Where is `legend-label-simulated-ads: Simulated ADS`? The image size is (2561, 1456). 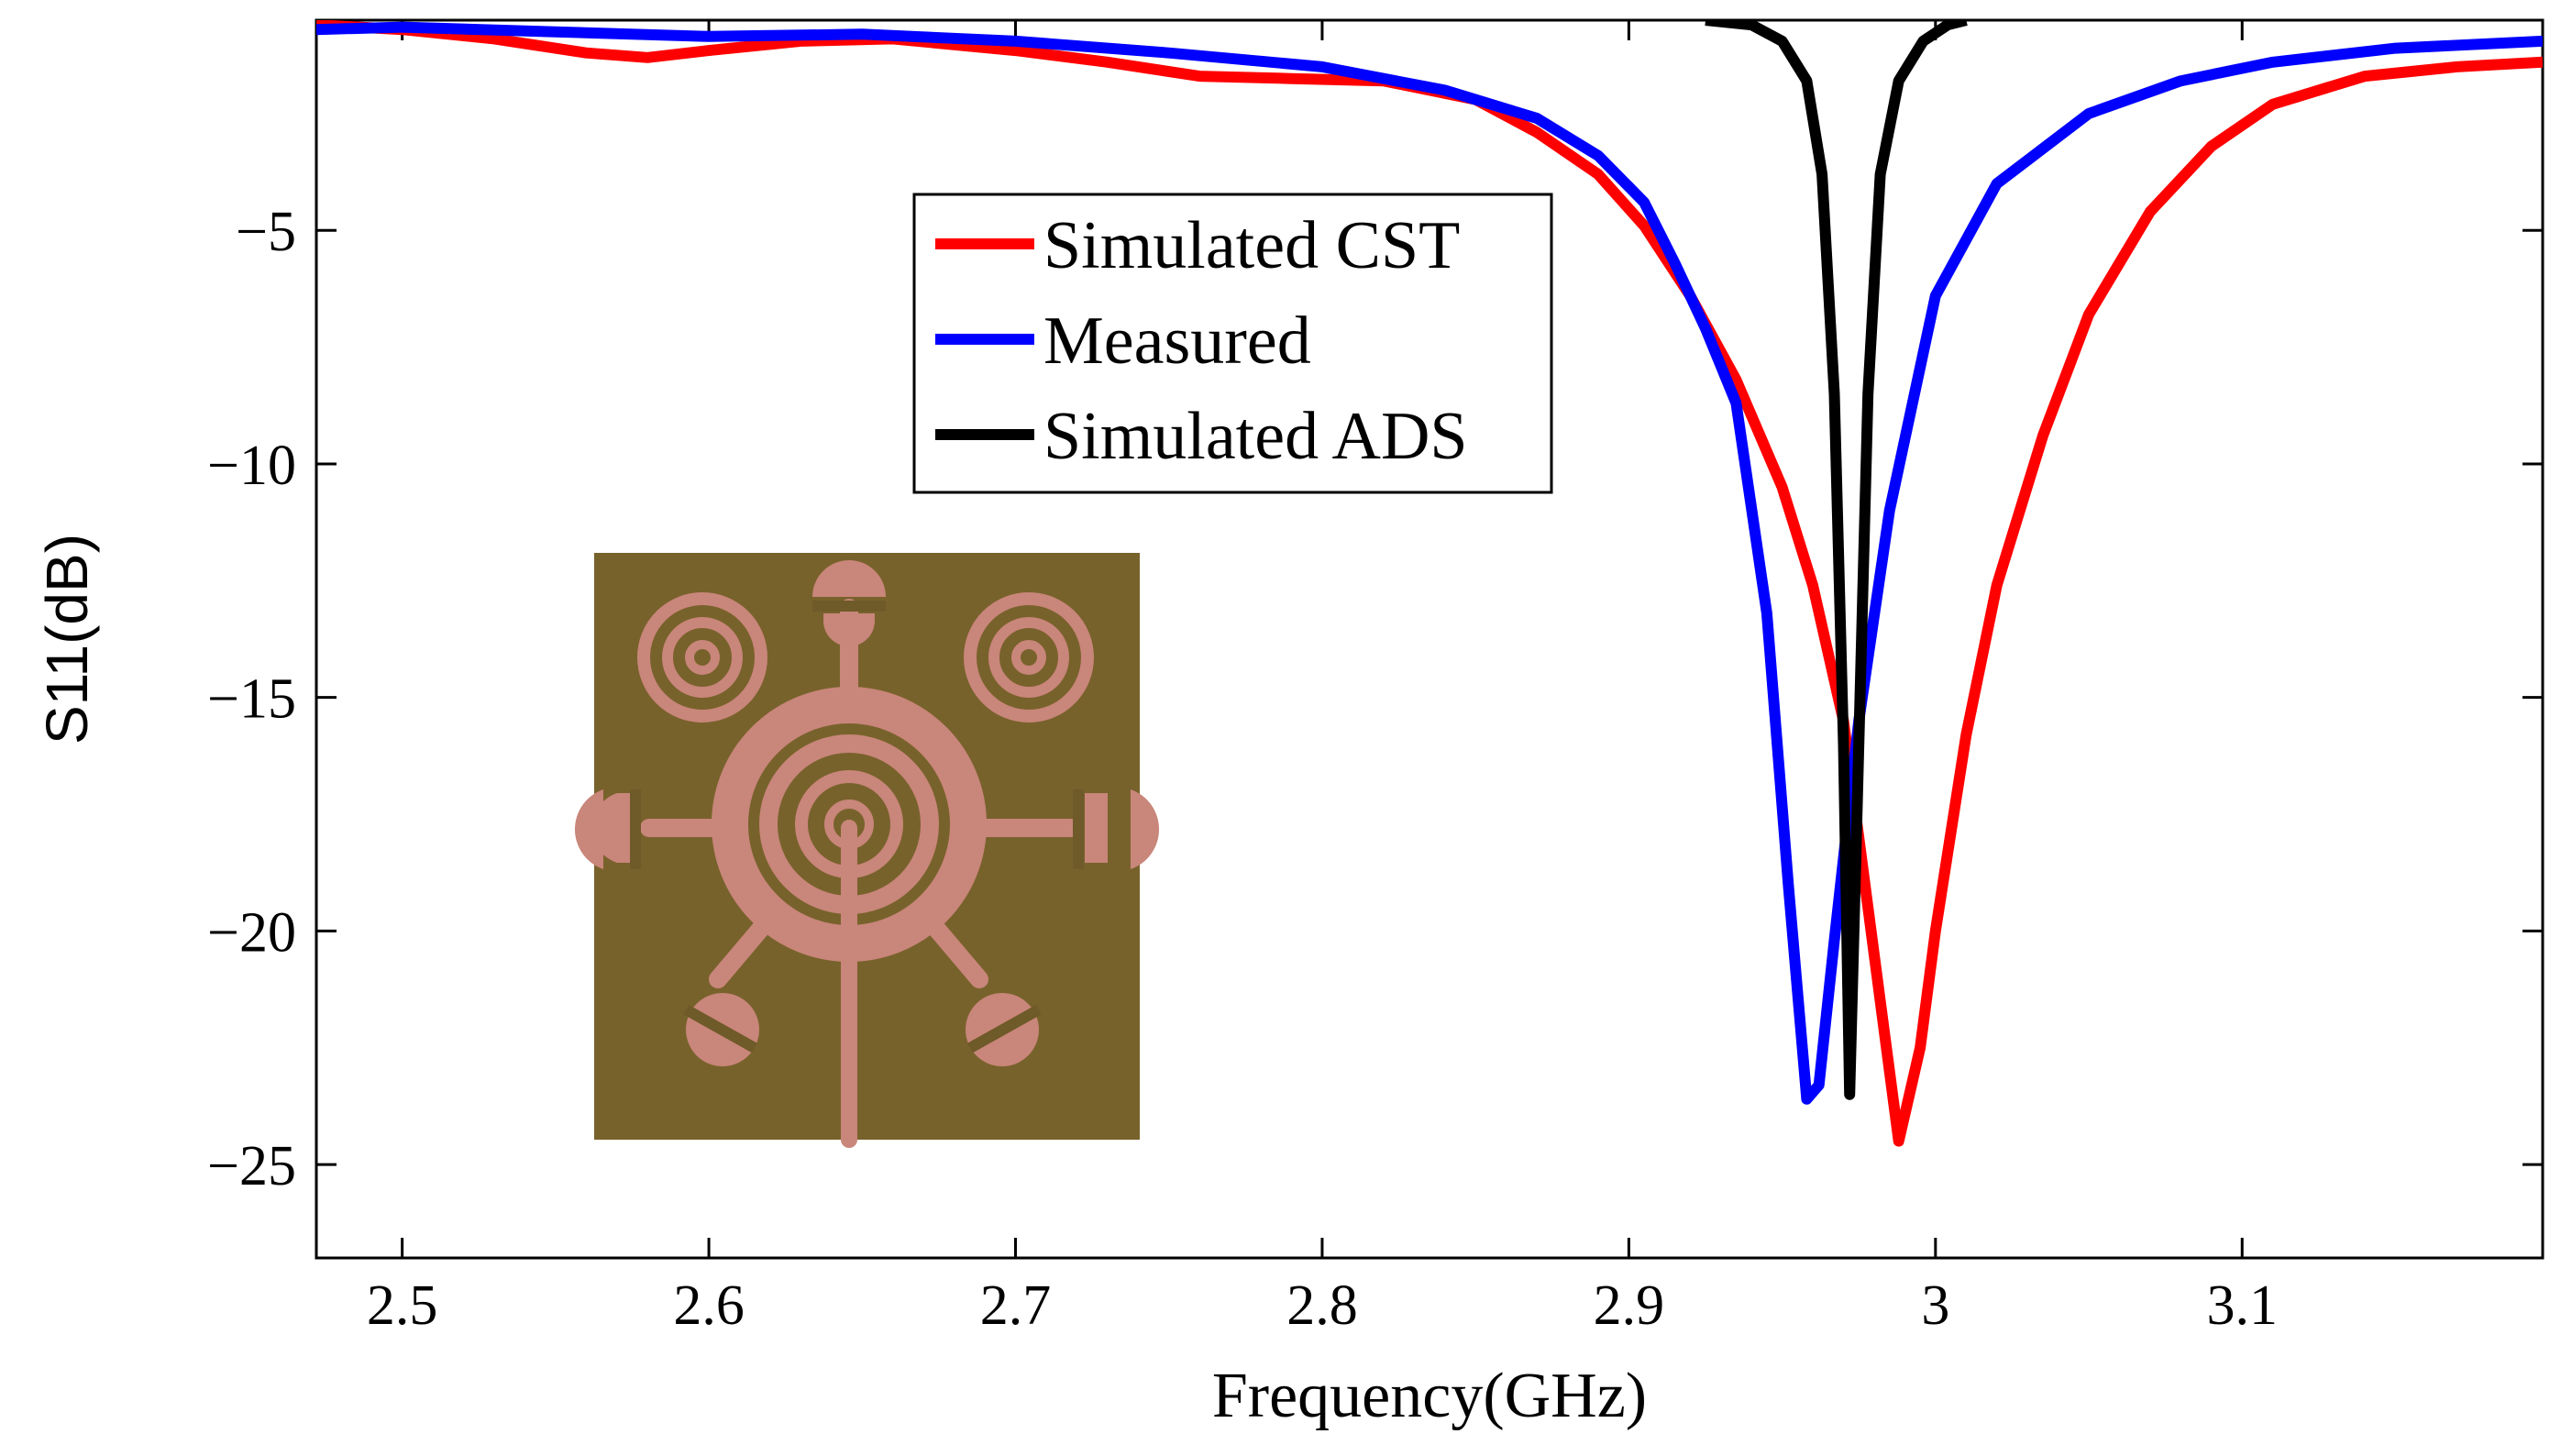 legend-label-simulated-ads: Simulated ADS is located at coordinates (1255, 436).